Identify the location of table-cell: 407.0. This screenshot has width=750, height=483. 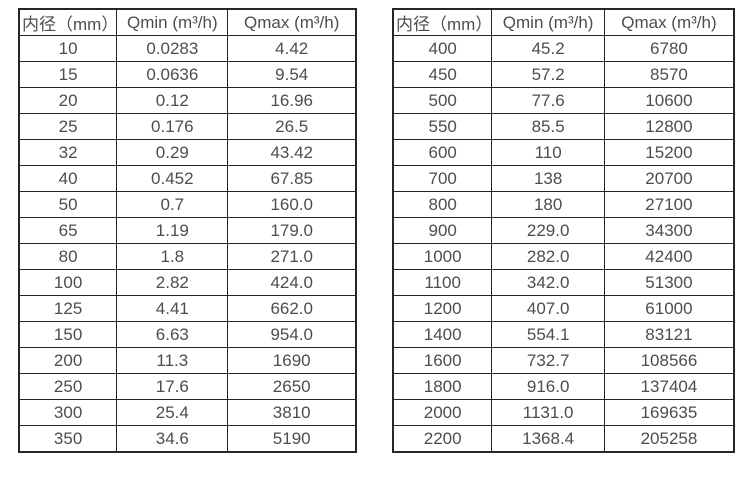
(548, 308).